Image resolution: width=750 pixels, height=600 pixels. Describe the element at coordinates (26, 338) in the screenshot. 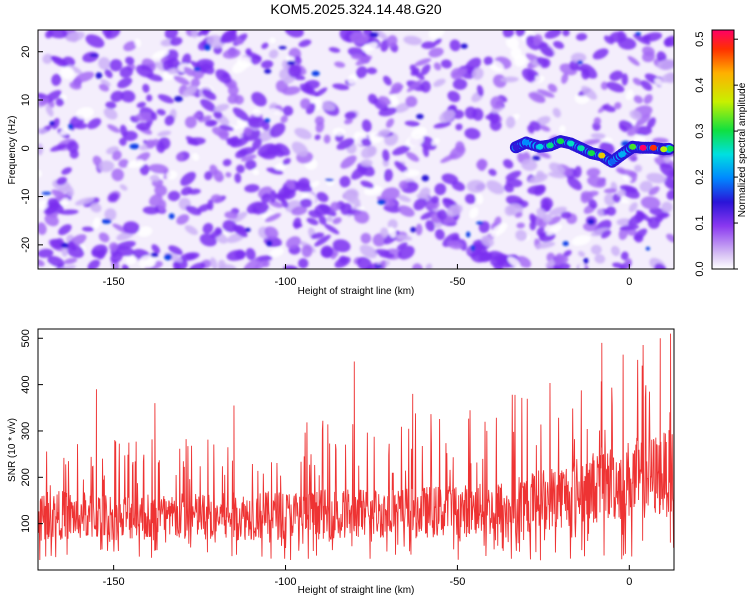

I see `y-tick-label: 500` at that location.